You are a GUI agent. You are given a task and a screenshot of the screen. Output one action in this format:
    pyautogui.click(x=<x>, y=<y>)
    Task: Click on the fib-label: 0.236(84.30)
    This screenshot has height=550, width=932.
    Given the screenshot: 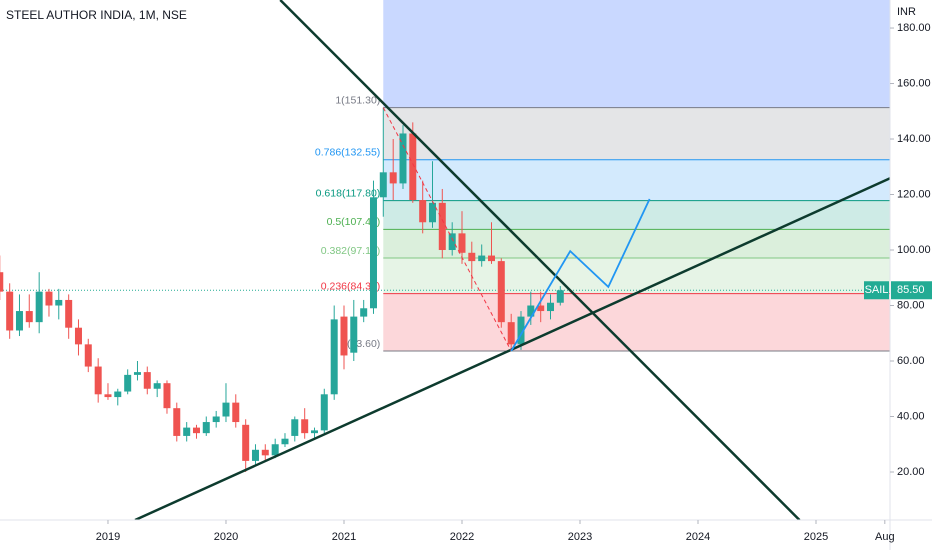 What is the action you would take?
    pyautogui.click(x=351, y=286)
    